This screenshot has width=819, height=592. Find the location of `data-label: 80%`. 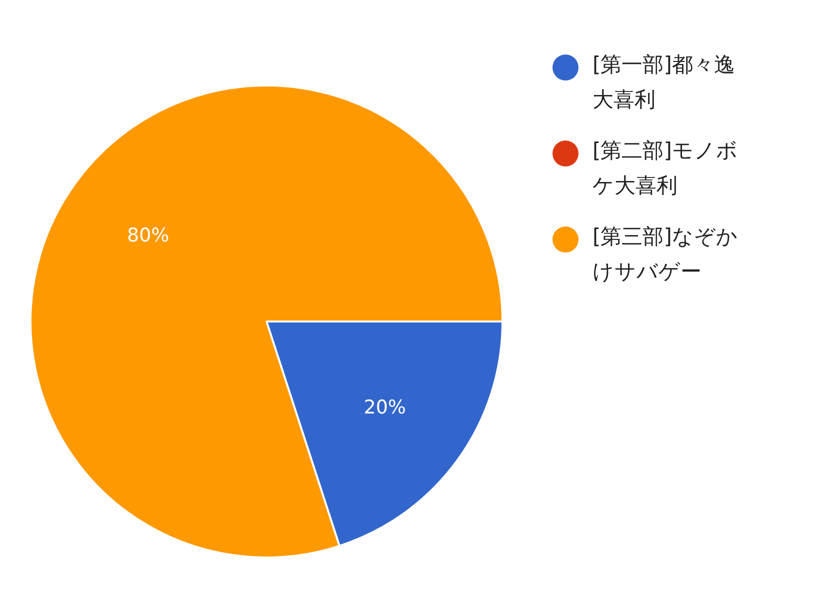

data-label: 80% is located at coordinates (148, 235).